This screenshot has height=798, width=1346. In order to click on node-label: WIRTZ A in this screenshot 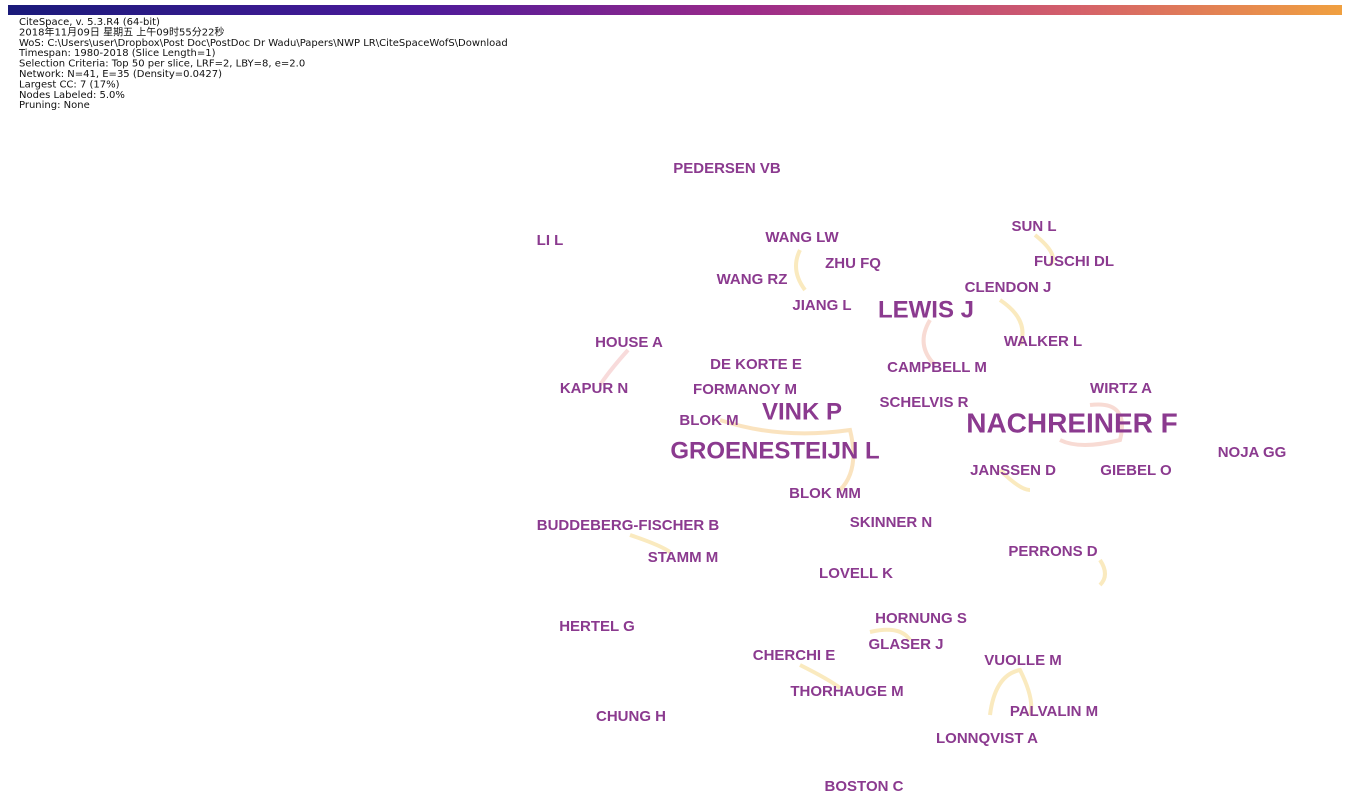, I will do `click(1121, 388)`.